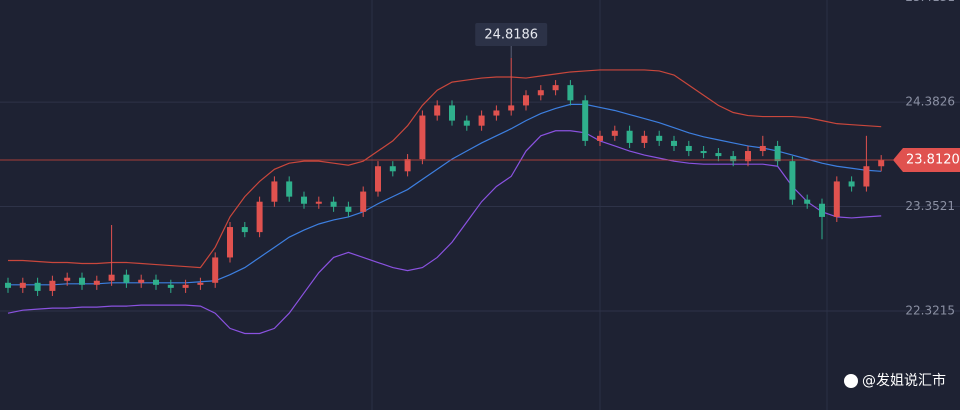 This screenshot has width=960, height=410. I want to click on y-tick-label: 24.3826, so click(930, 102).